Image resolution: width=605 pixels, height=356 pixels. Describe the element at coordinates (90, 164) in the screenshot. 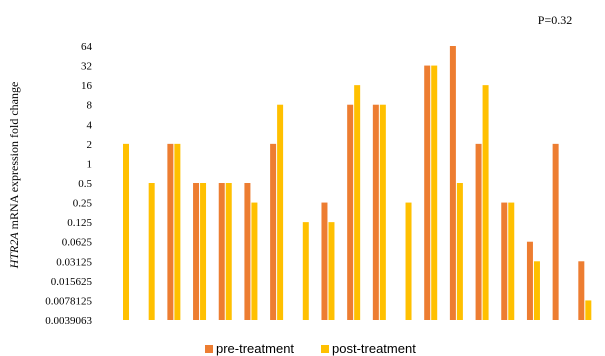

I see `y-tick-label: 1` at that location.